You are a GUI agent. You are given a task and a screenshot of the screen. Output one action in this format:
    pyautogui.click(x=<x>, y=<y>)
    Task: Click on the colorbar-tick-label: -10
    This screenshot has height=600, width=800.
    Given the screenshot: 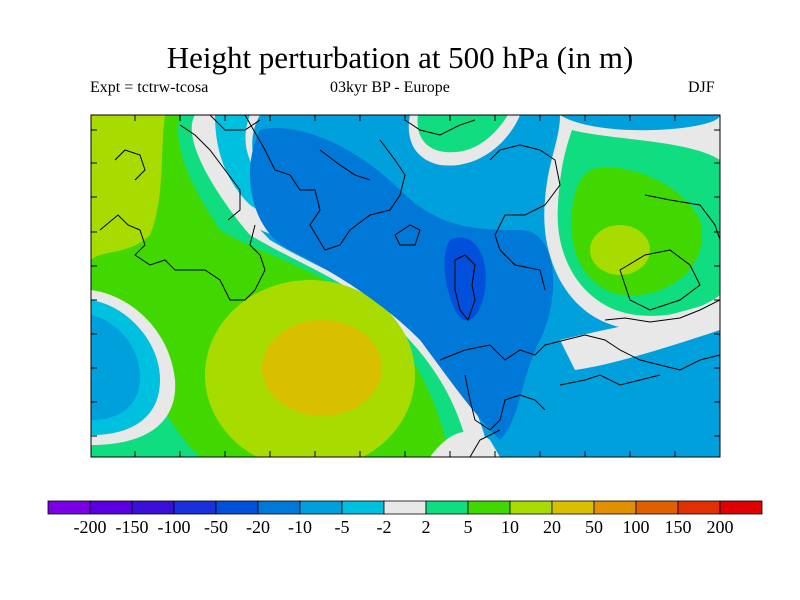 What is the action you would take?
    pyautogui.click(x=300, y=527)
    